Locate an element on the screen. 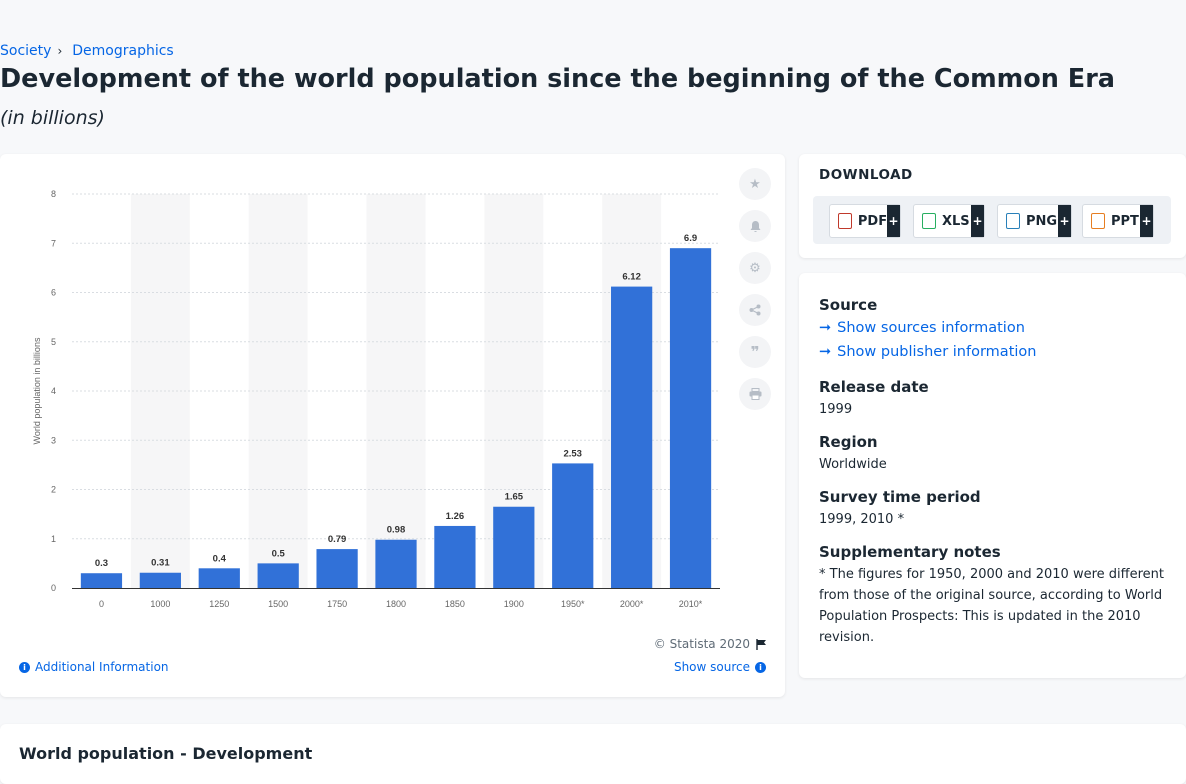  value-label: 6.9 is located at coordinates (690, 238).